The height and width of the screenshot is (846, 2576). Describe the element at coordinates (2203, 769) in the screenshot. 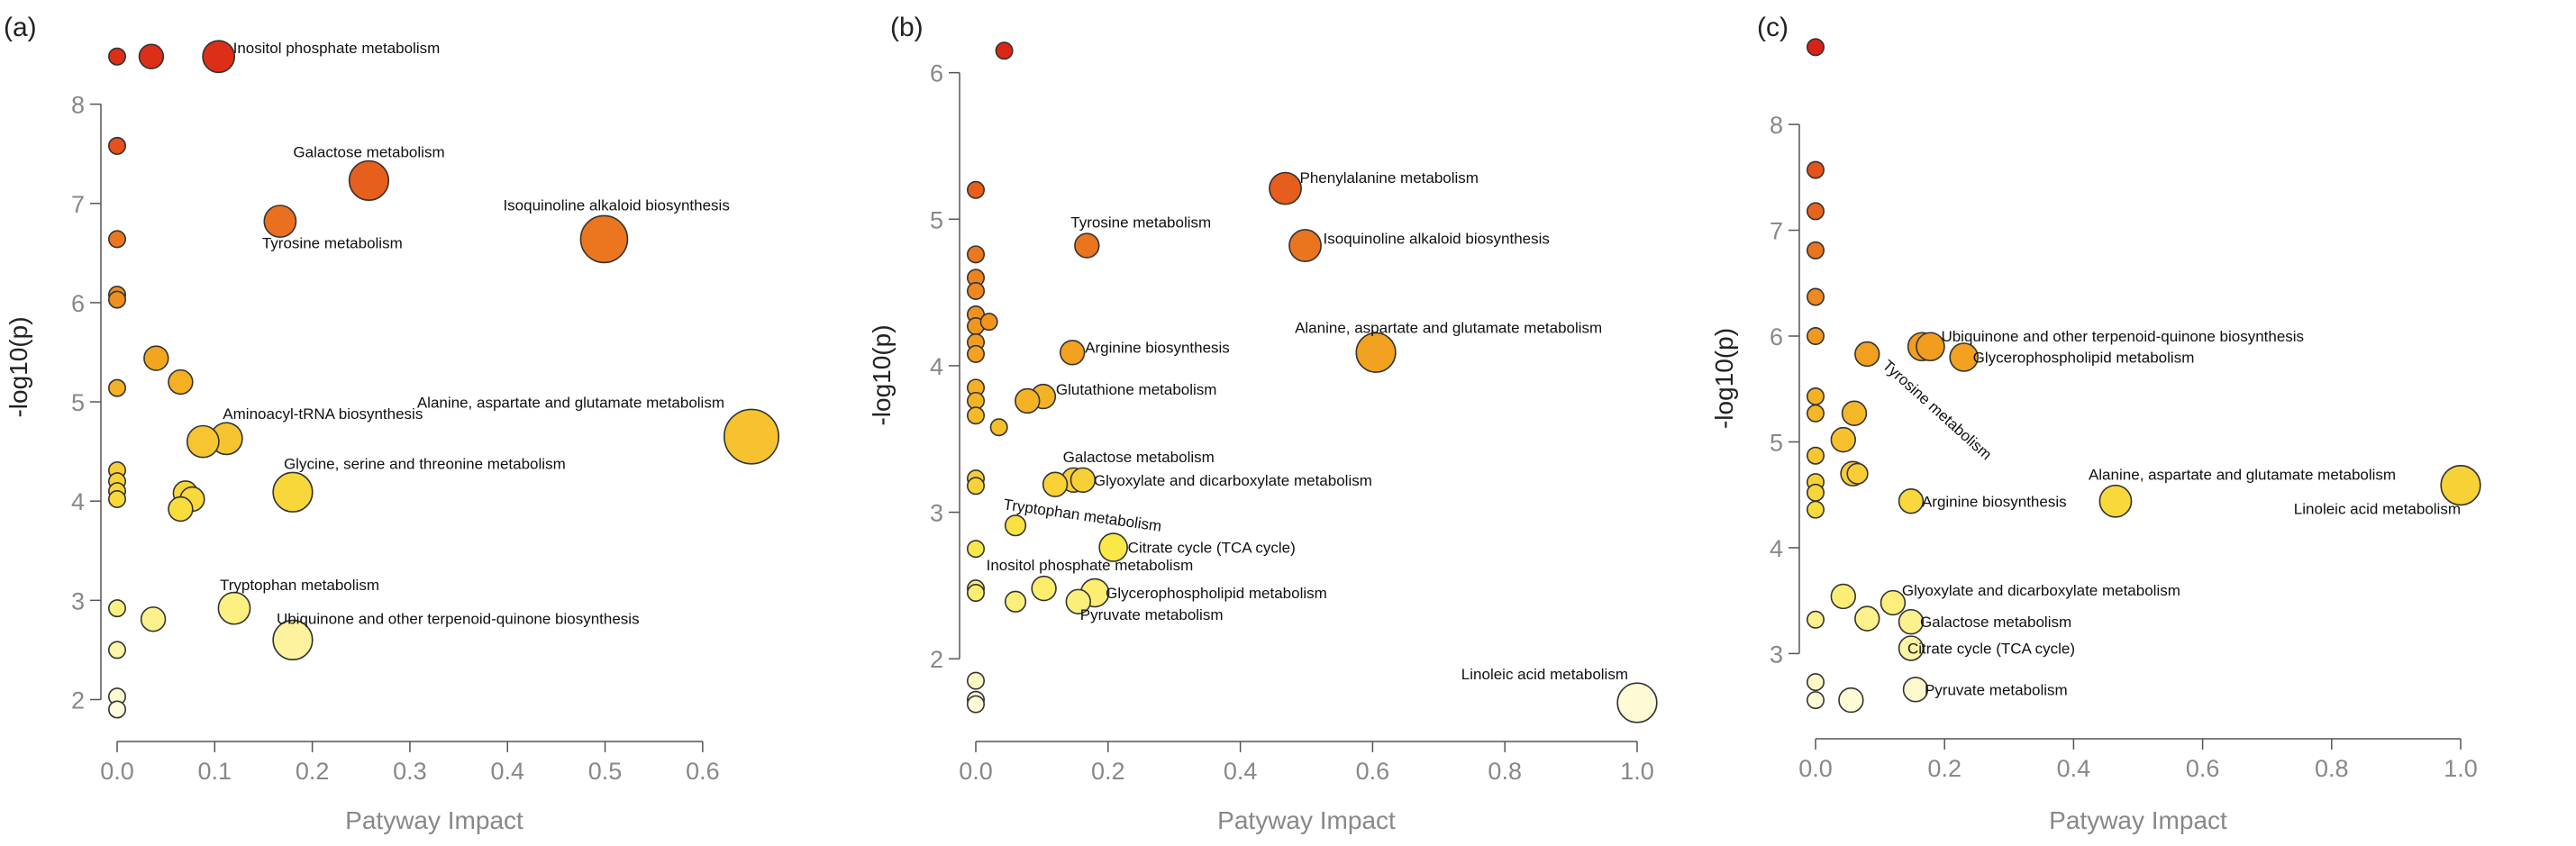

I see `x-tick-label: 0.6` at that location.